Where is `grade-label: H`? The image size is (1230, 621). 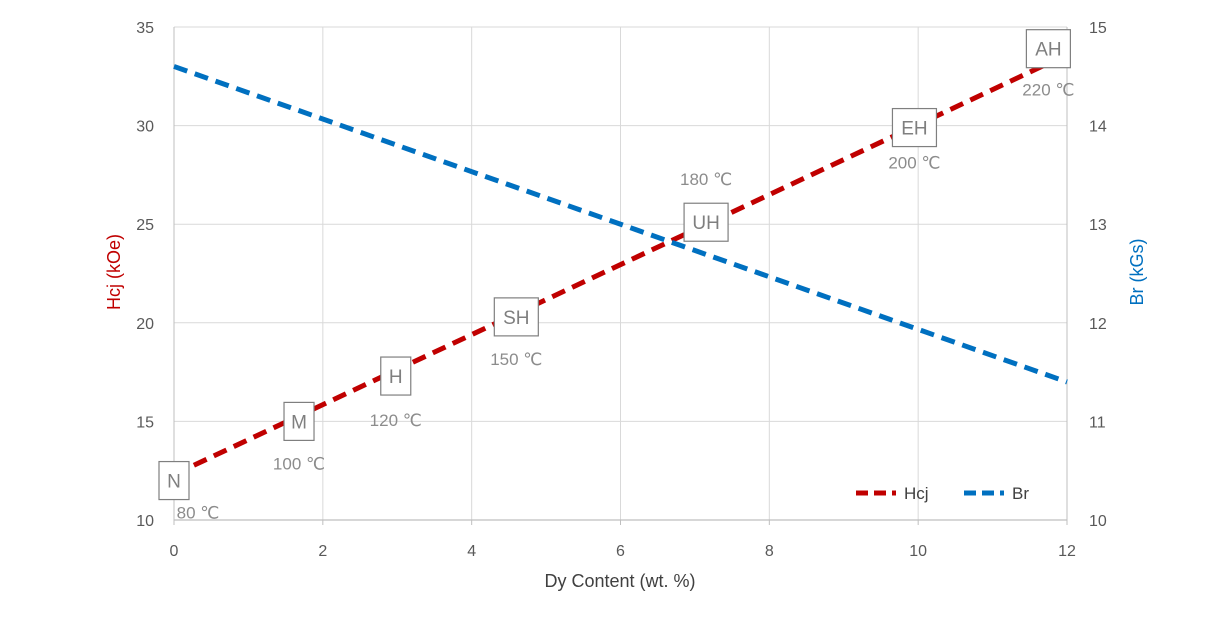 grade-label: H is located at coordinates (396, 377).